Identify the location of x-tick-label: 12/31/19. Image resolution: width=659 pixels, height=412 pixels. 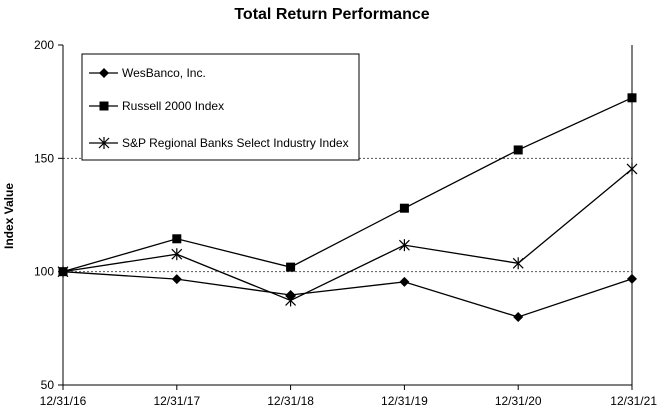
(404, 401).